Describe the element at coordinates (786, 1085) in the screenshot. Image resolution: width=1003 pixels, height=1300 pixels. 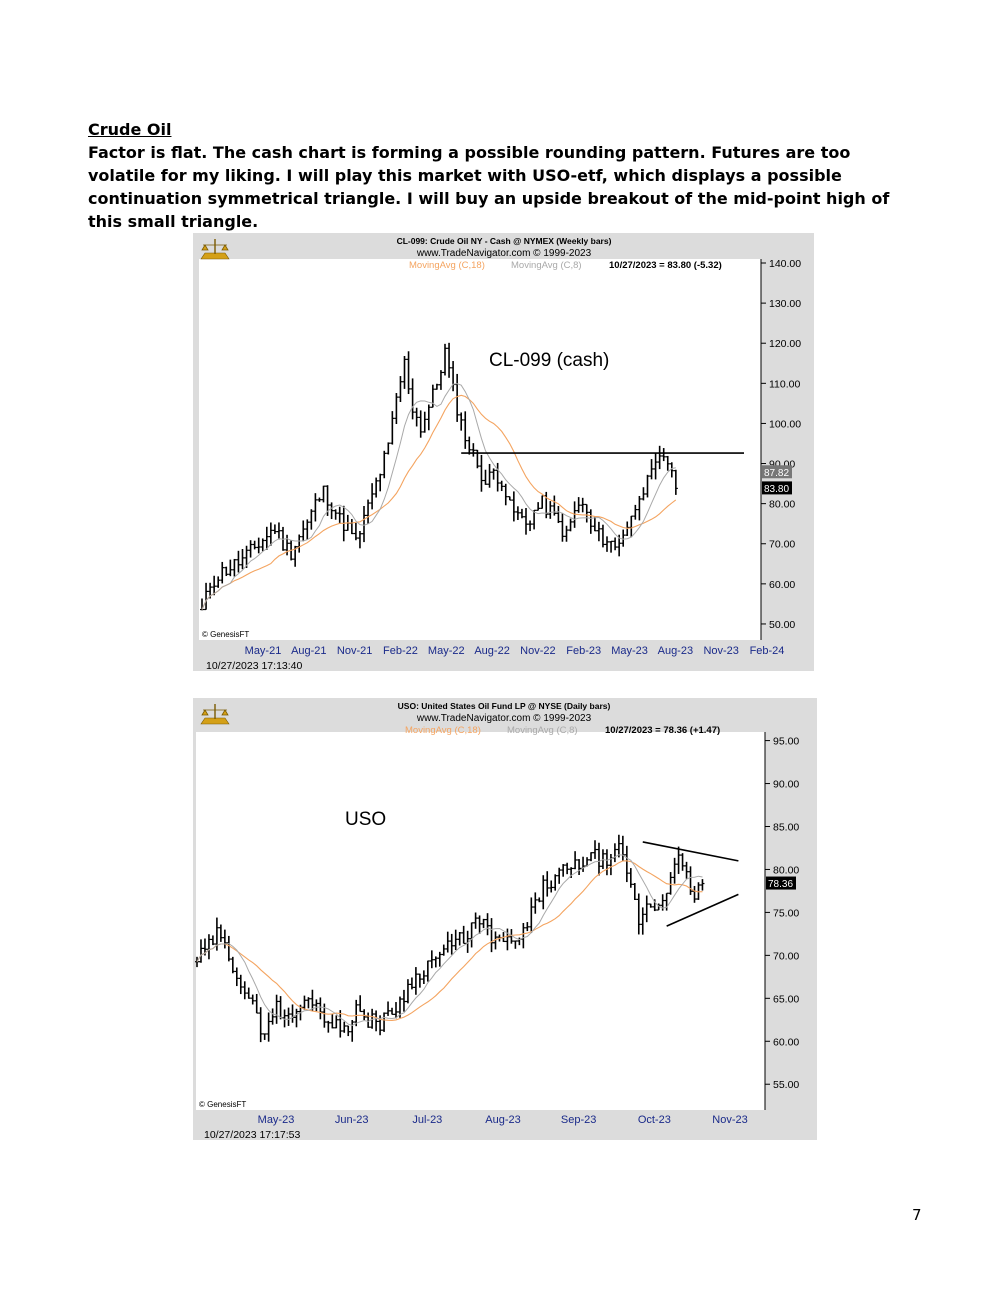
I see `y-tick-label: 55.00` at that location.